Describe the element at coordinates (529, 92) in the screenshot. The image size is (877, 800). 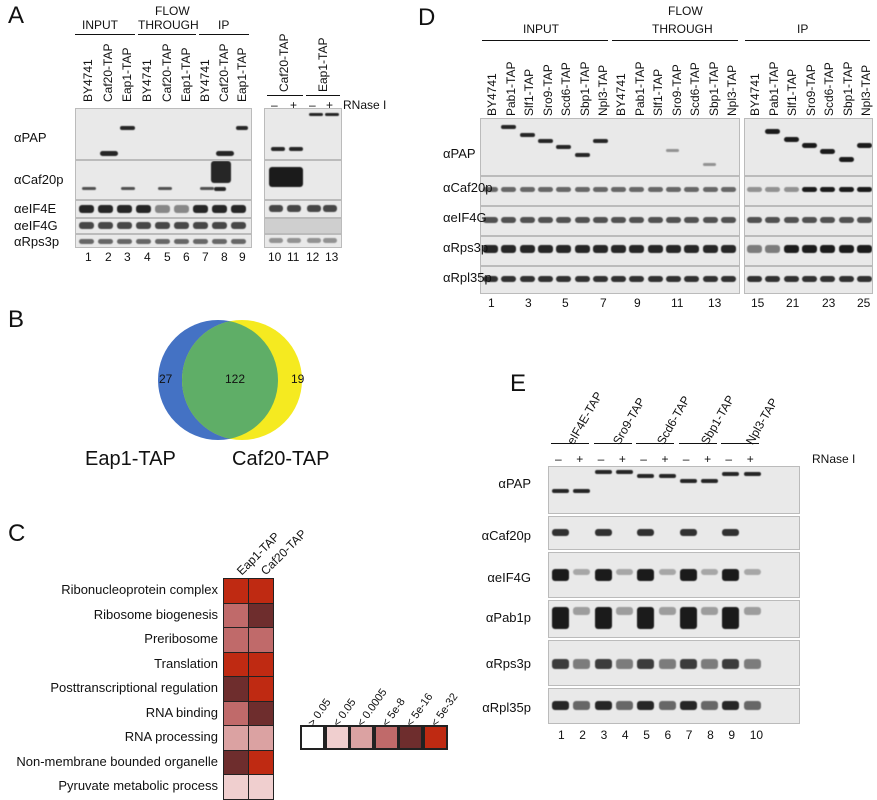
I see `strain-label: Slf1-TAP` at that location.